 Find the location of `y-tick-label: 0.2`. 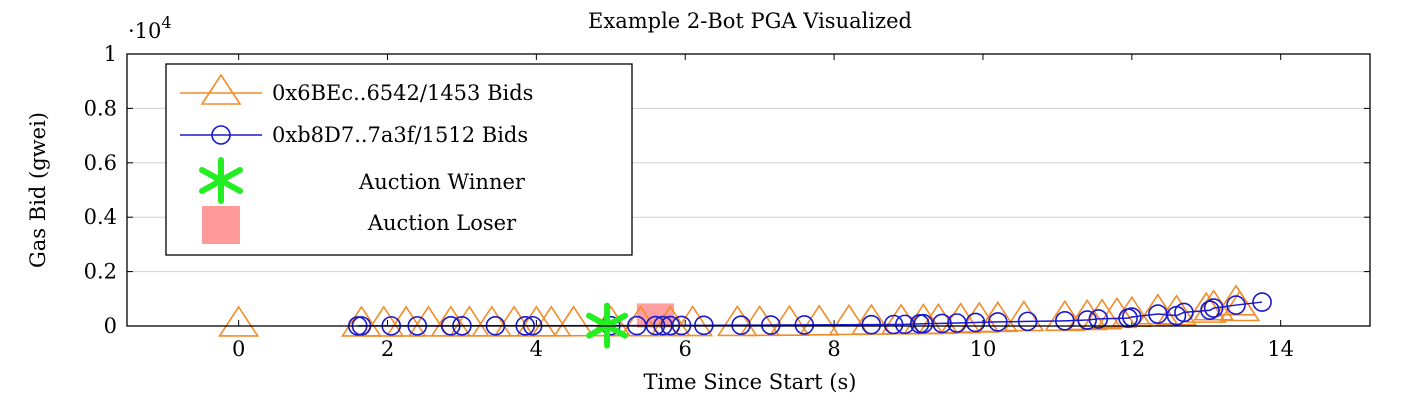

y-tick-label: 0.2 is located at coordinates (100, 272).